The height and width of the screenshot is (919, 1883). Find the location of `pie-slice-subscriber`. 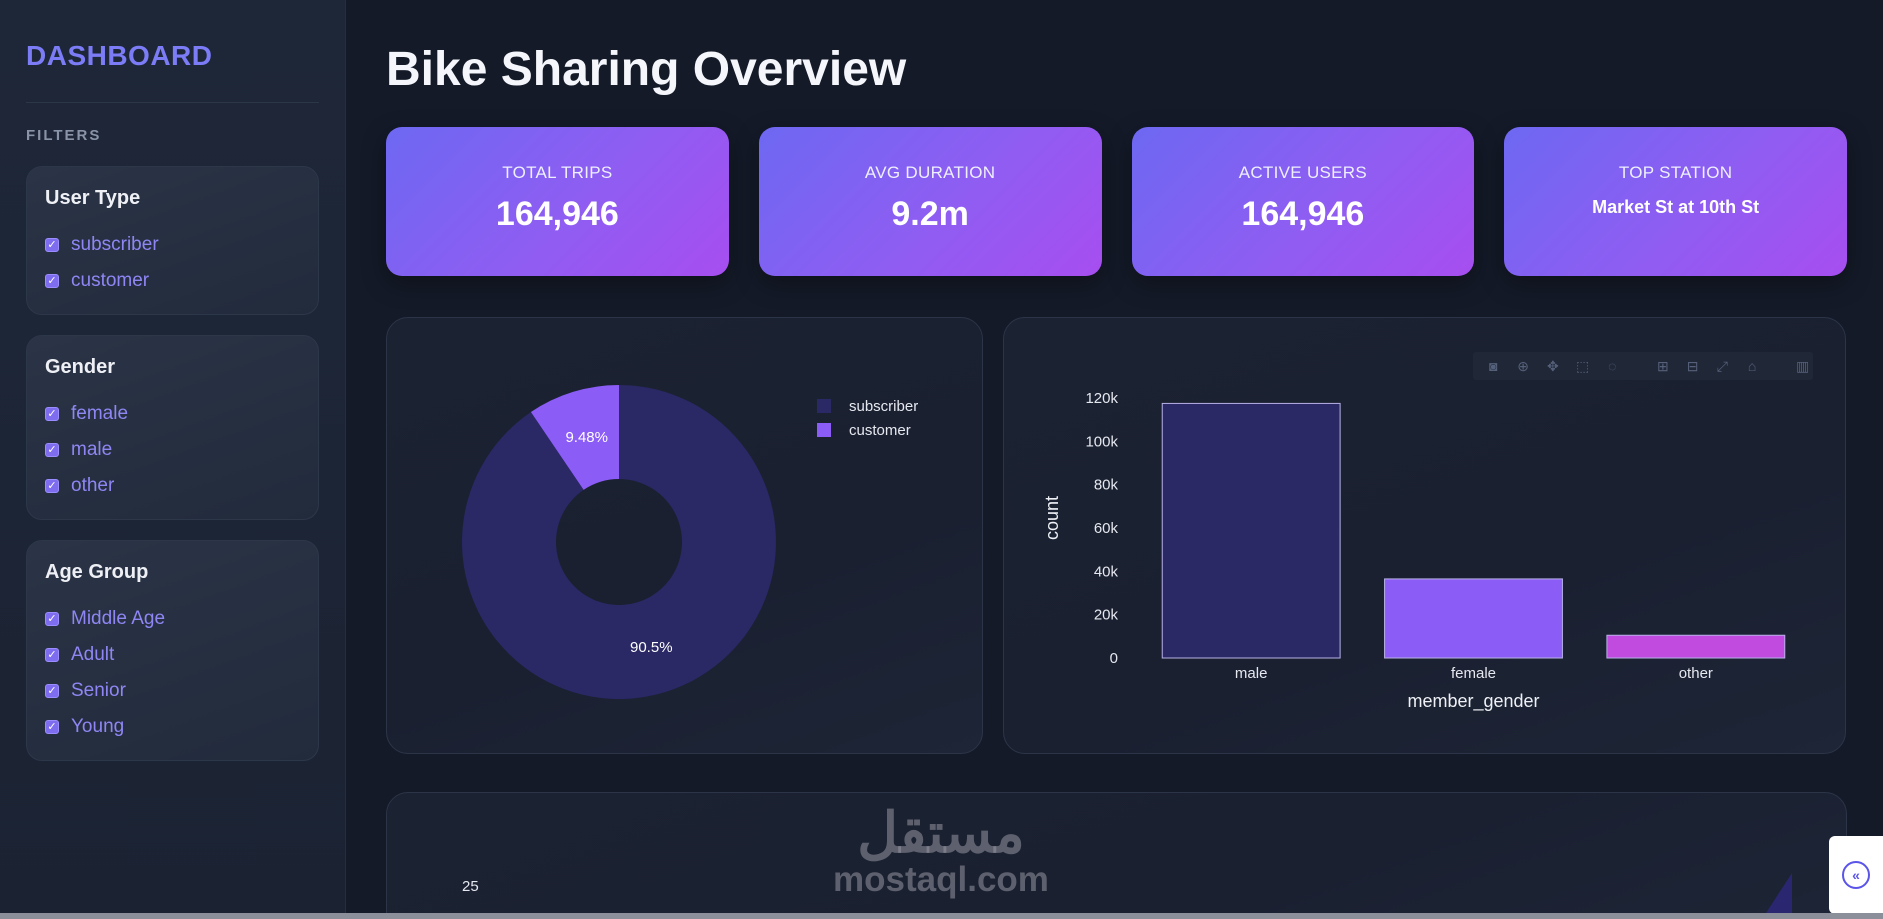

pie-slice-subscriber is located at coordinates (619, 542).